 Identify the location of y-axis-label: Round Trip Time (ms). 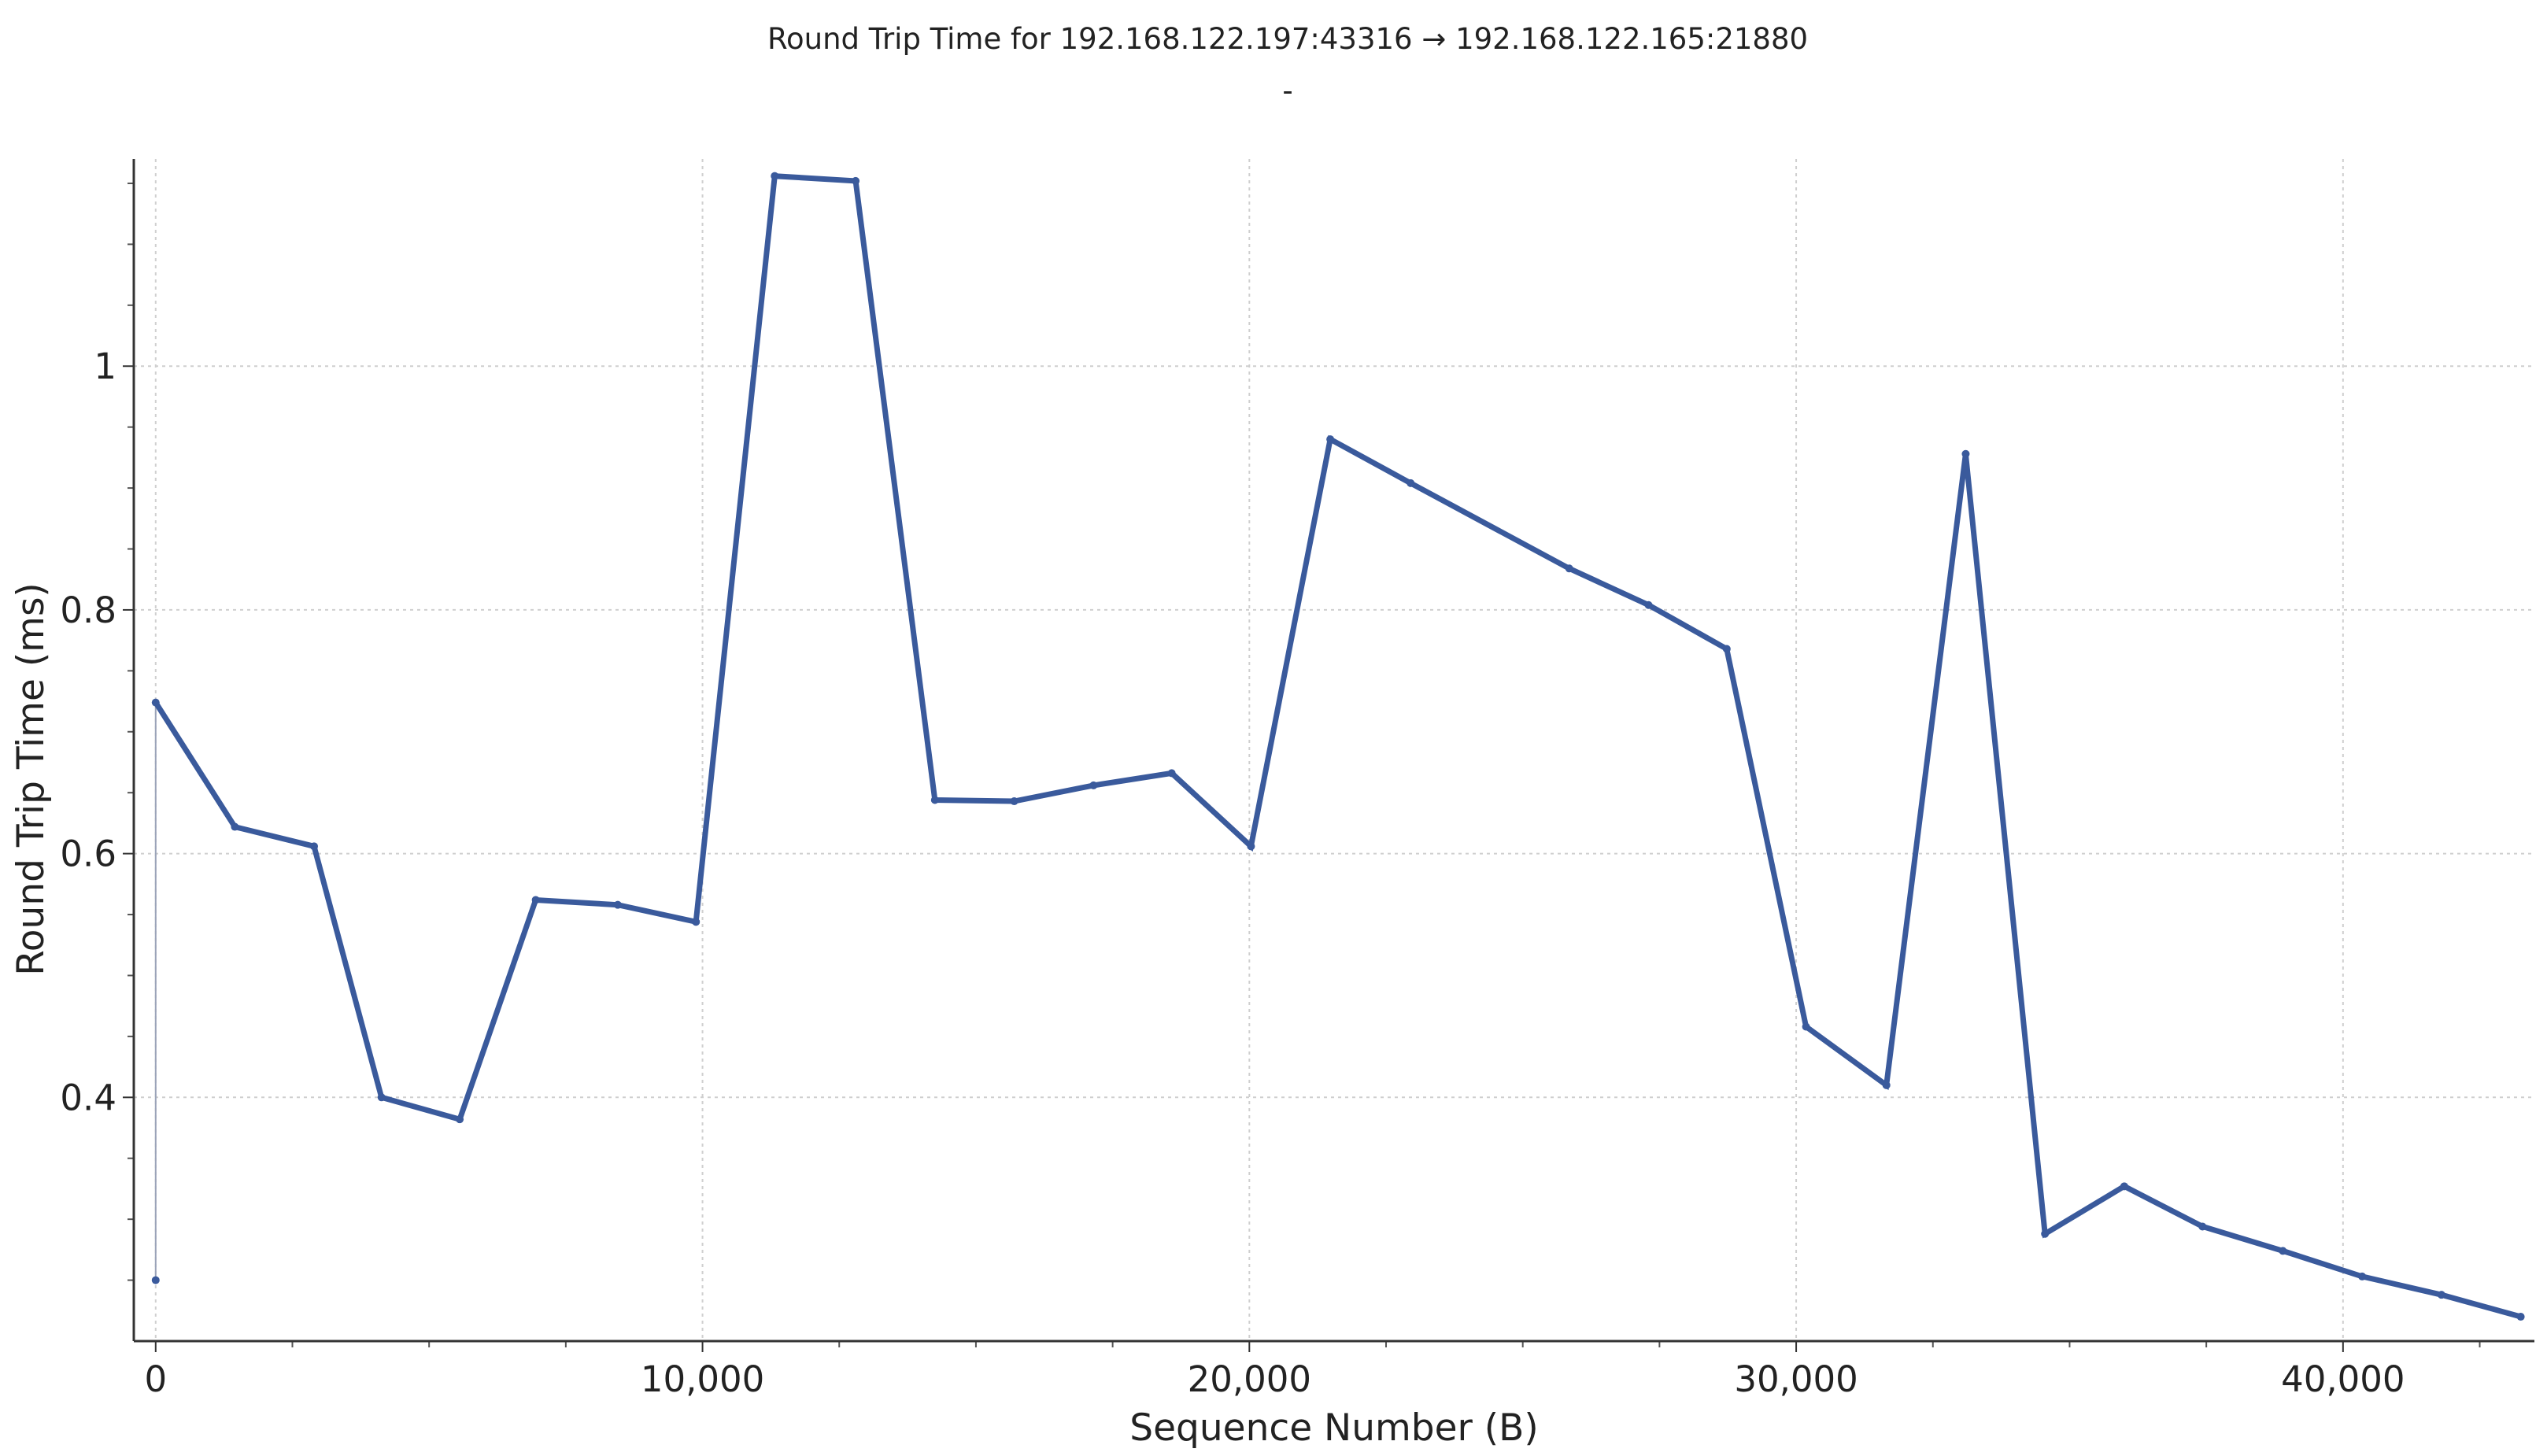
(31, 779).